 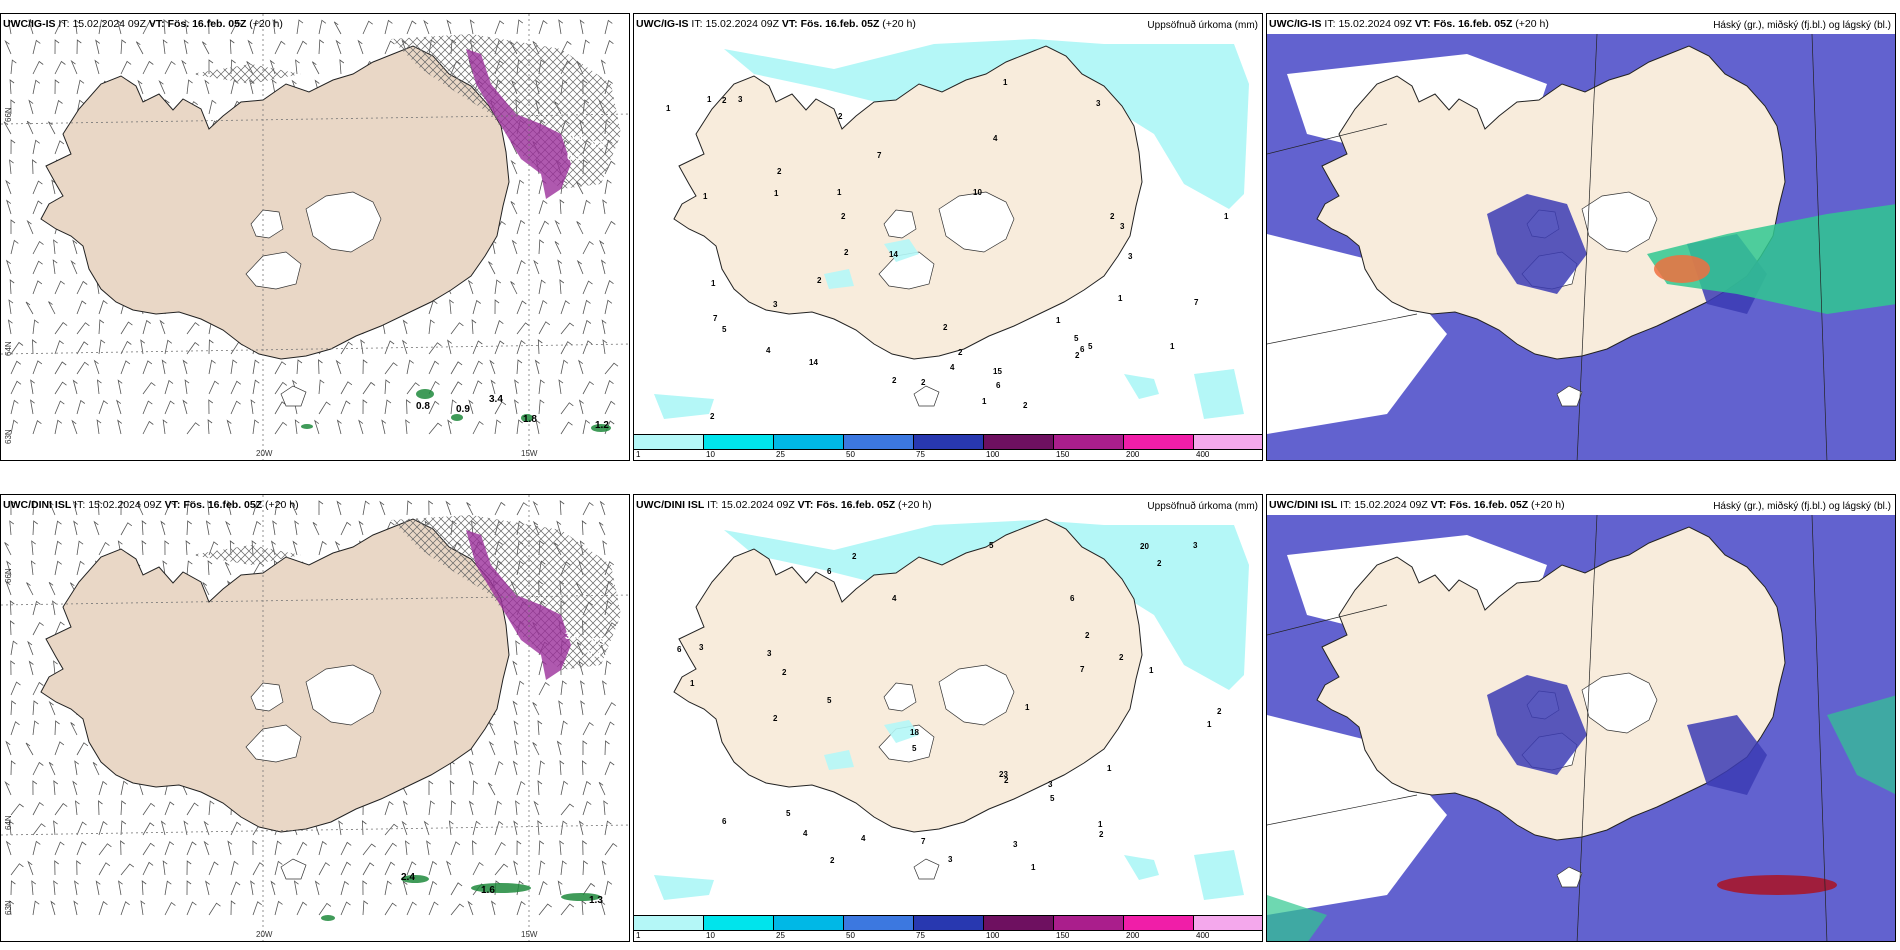 I want to click on precip-value: 7, so click(x=715, y=318).